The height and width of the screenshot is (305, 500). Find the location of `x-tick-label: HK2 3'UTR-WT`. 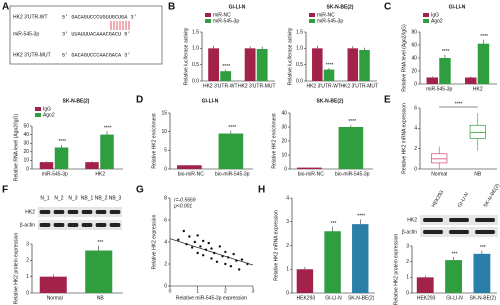

x-tick-label: HK2 3'UTR-WT is located at coordinates (220, 86).